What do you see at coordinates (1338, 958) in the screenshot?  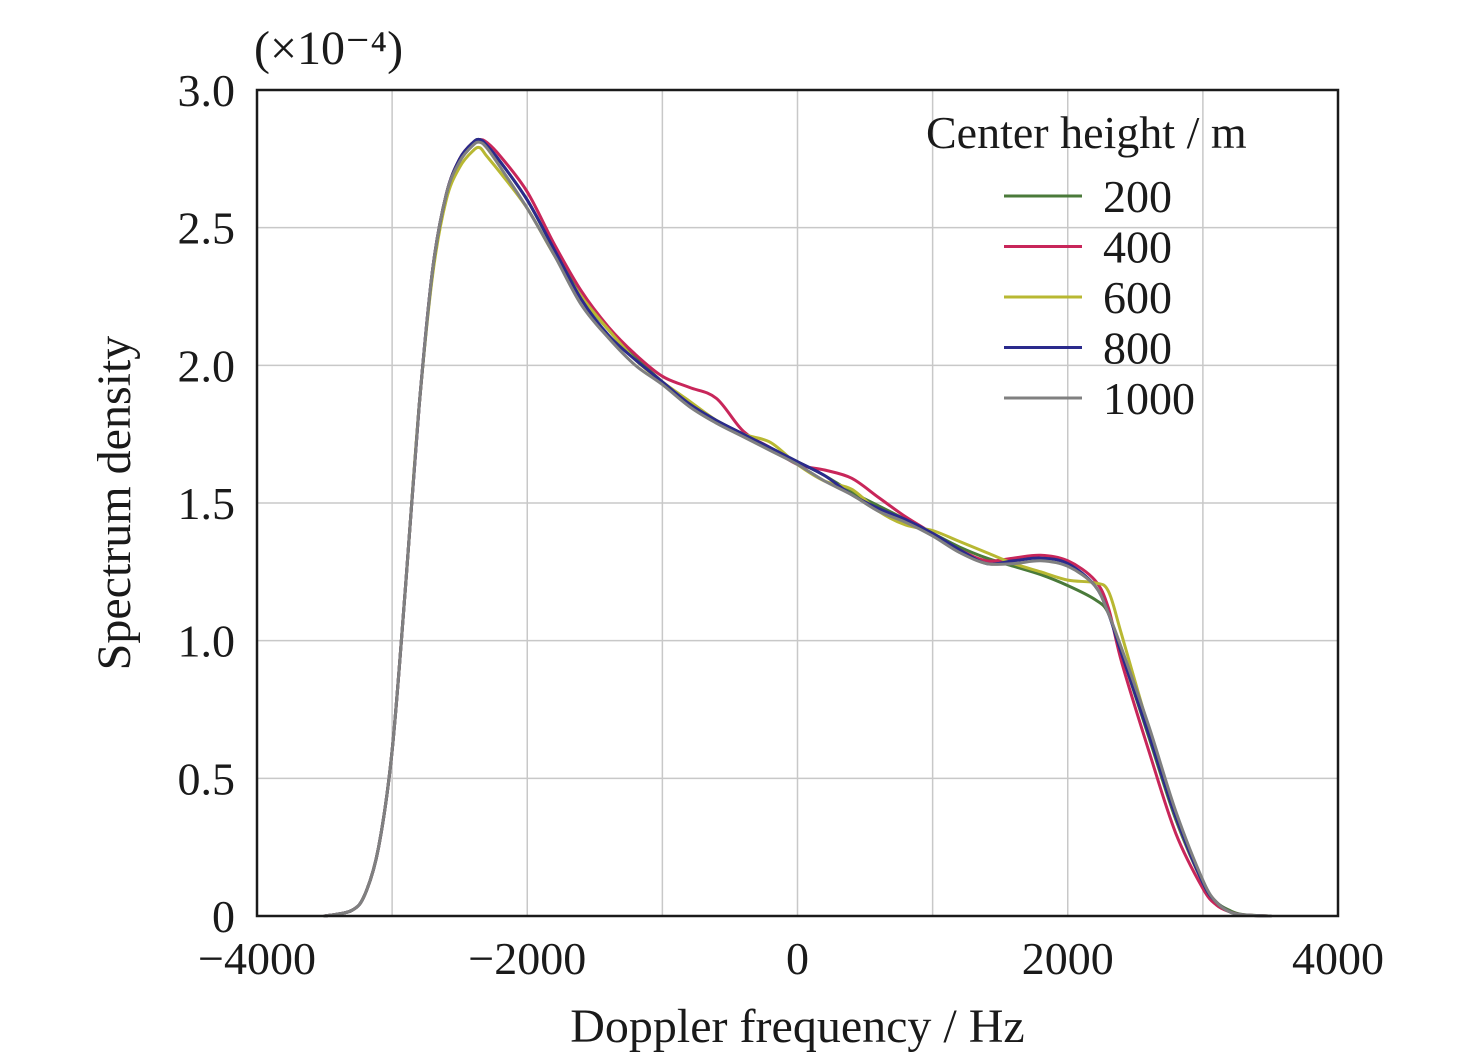 I see `x-tick-label: 4000` at bounding box center [1338, 958].